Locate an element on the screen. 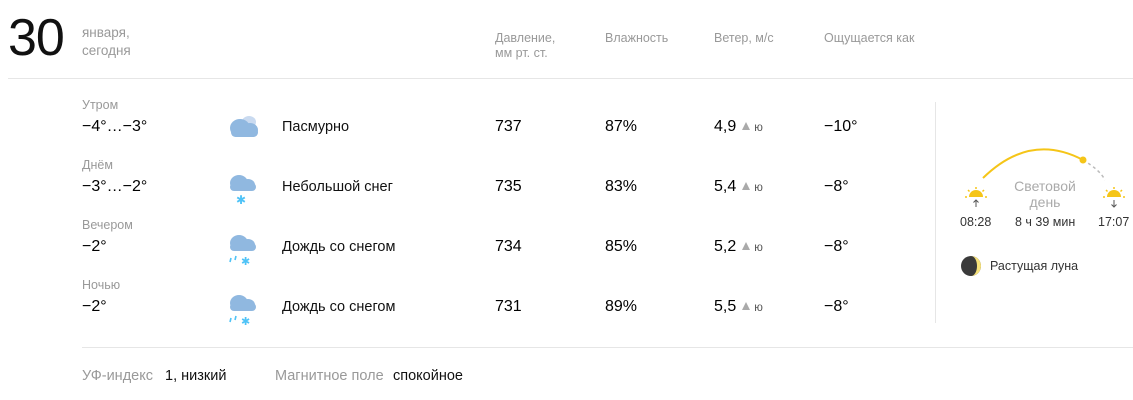 Image resolution: width=1133 pixels, height=400 pixels. wind-speed: 5,2 is located at coordinates (725, 246).